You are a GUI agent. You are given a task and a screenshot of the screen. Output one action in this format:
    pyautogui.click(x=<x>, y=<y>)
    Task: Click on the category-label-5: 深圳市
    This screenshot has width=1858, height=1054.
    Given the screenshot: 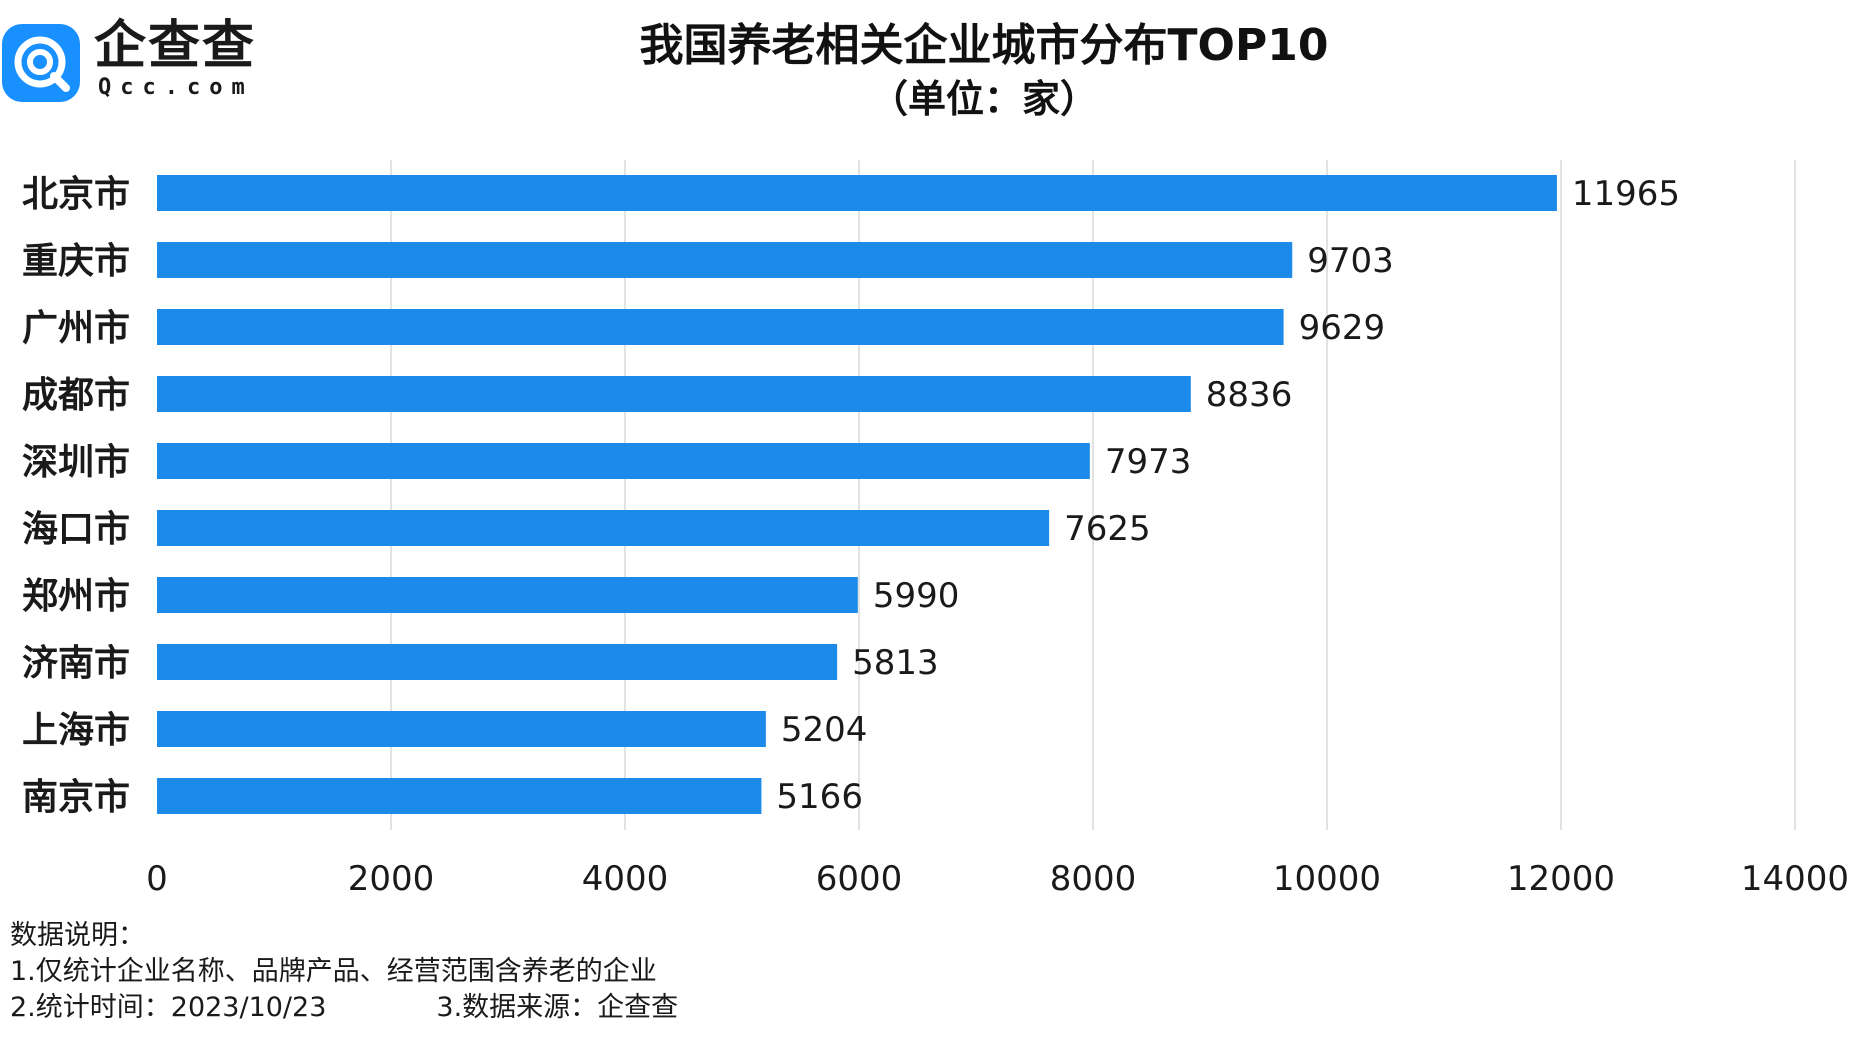 What is the action you would take?
    pyautogui.click(x=76, y=462)
    